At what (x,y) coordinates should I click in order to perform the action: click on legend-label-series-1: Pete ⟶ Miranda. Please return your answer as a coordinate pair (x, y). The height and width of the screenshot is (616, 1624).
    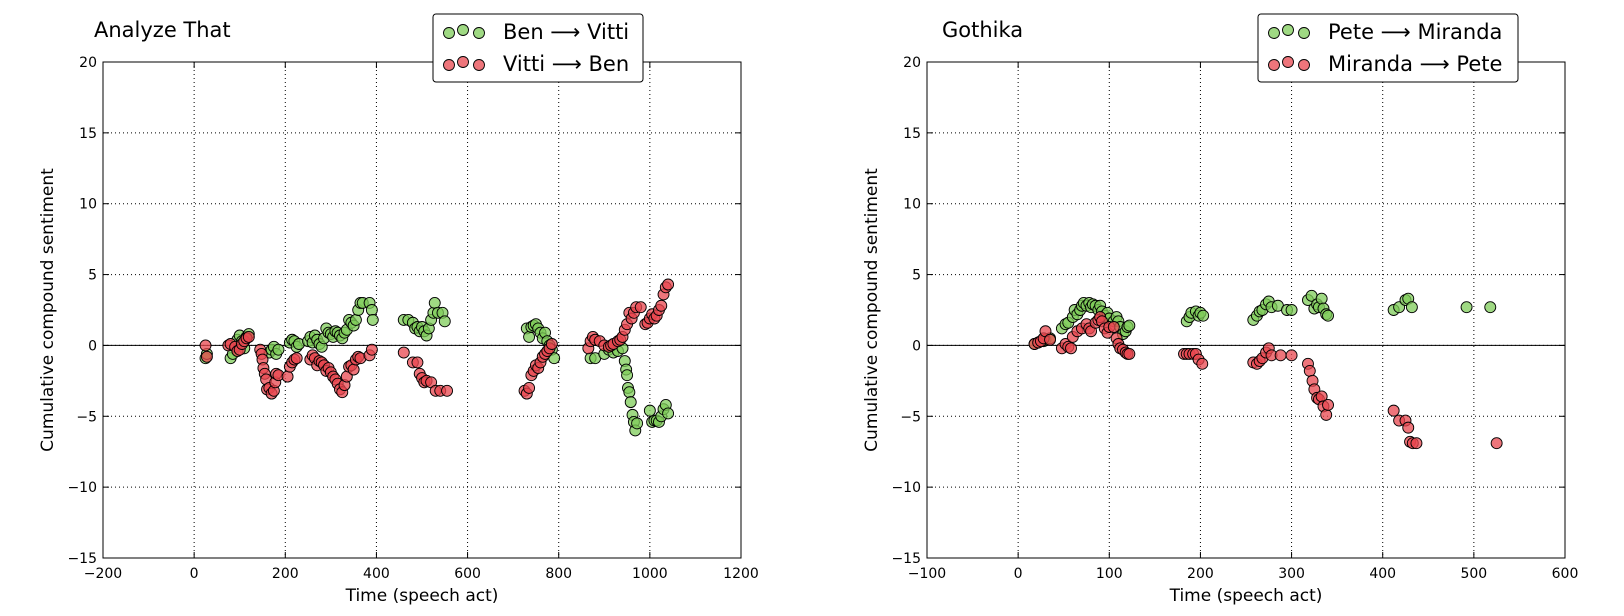
    Looking at the image, I should click on (1415, 32).